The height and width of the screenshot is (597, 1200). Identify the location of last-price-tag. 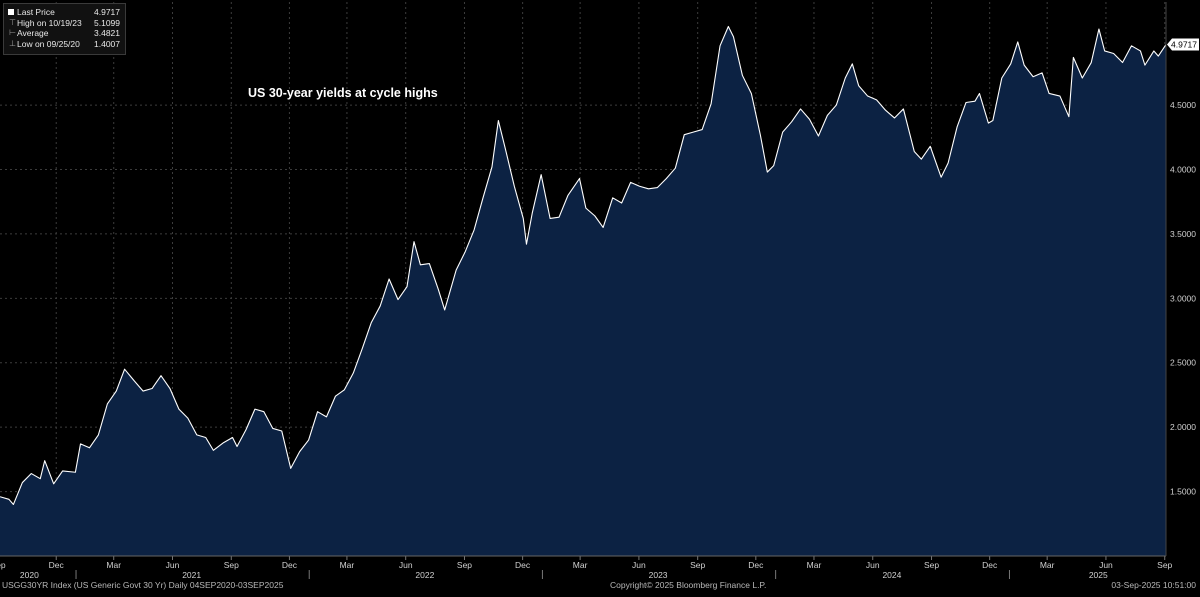
(1183, 44).